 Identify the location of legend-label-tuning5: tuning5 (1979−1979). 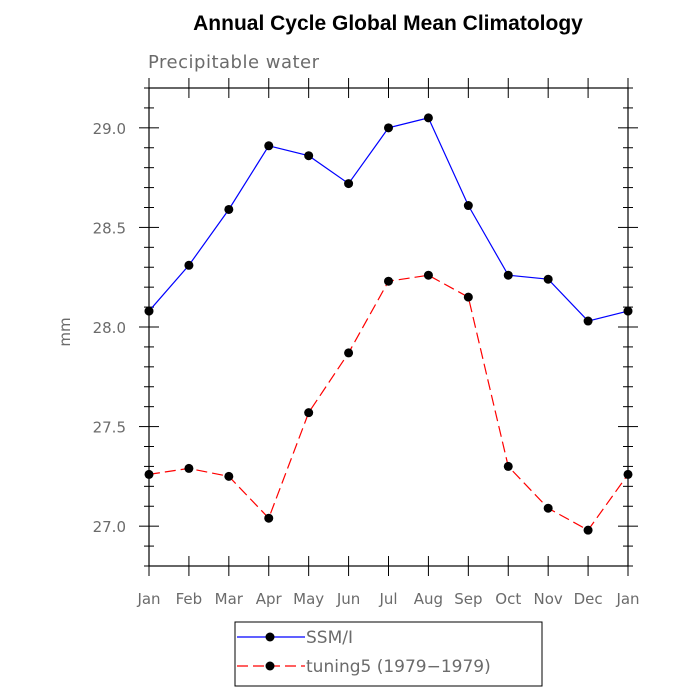
(398, 667).